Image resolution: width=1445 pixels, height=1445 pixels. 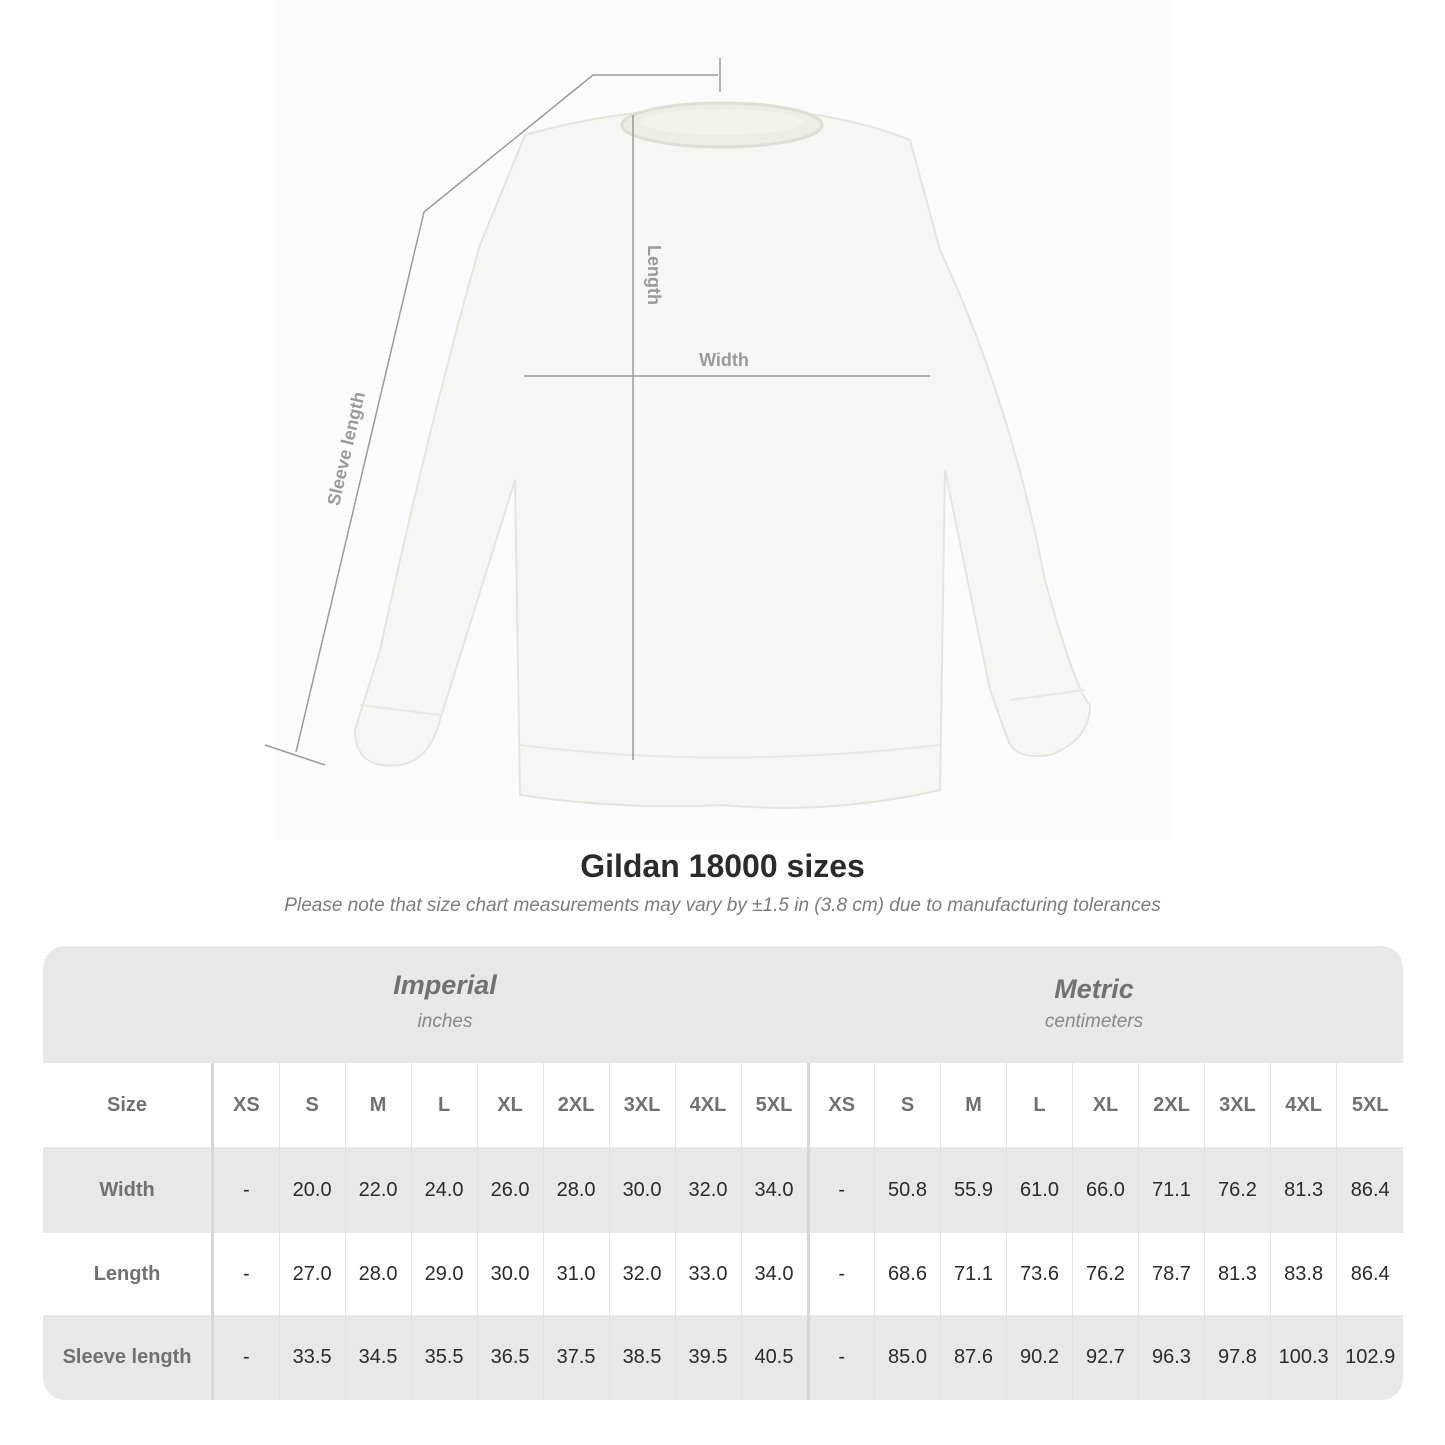 What do you see at coordinates (654, 275) in the screenshot?
I see `length-label: Length` at bounding box center [654, 275].